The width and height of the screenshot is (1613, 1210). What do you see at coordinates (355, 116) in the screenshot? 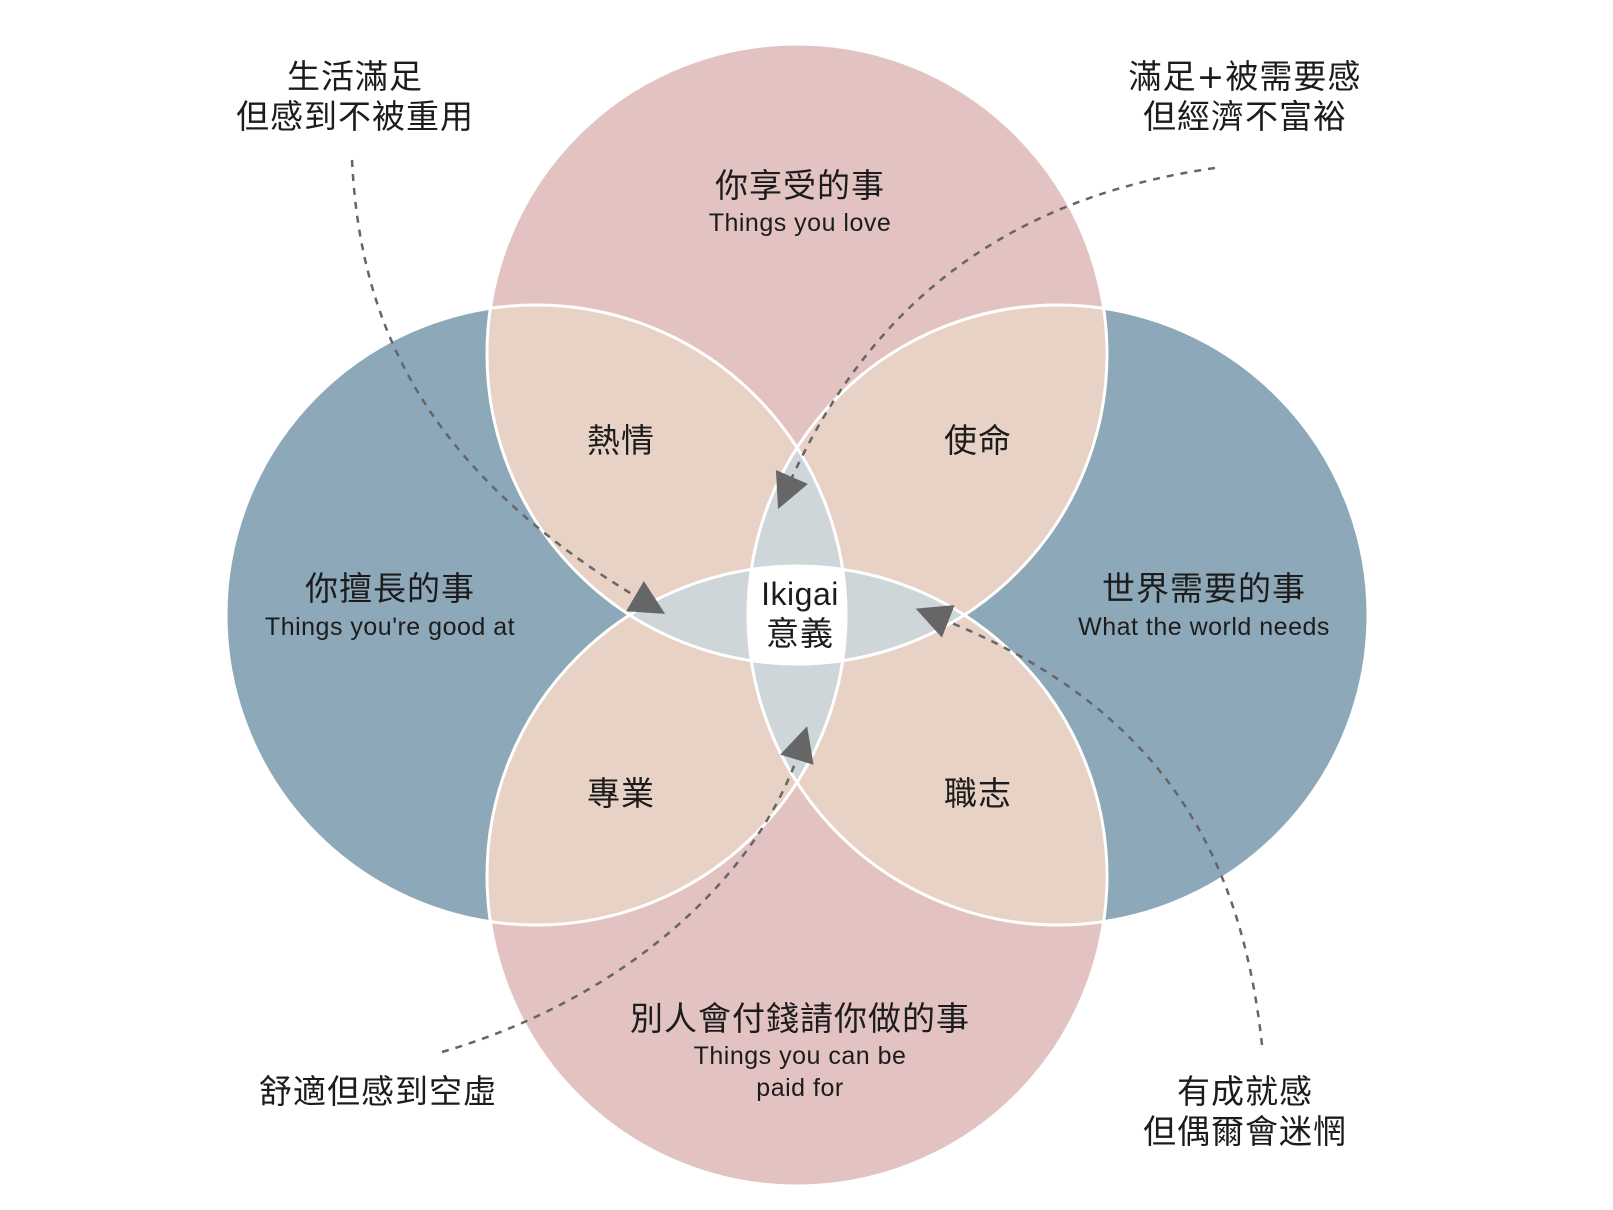
I see `callout-top-left-line2: 但感到不被重用` at bounding box center [355, 116].